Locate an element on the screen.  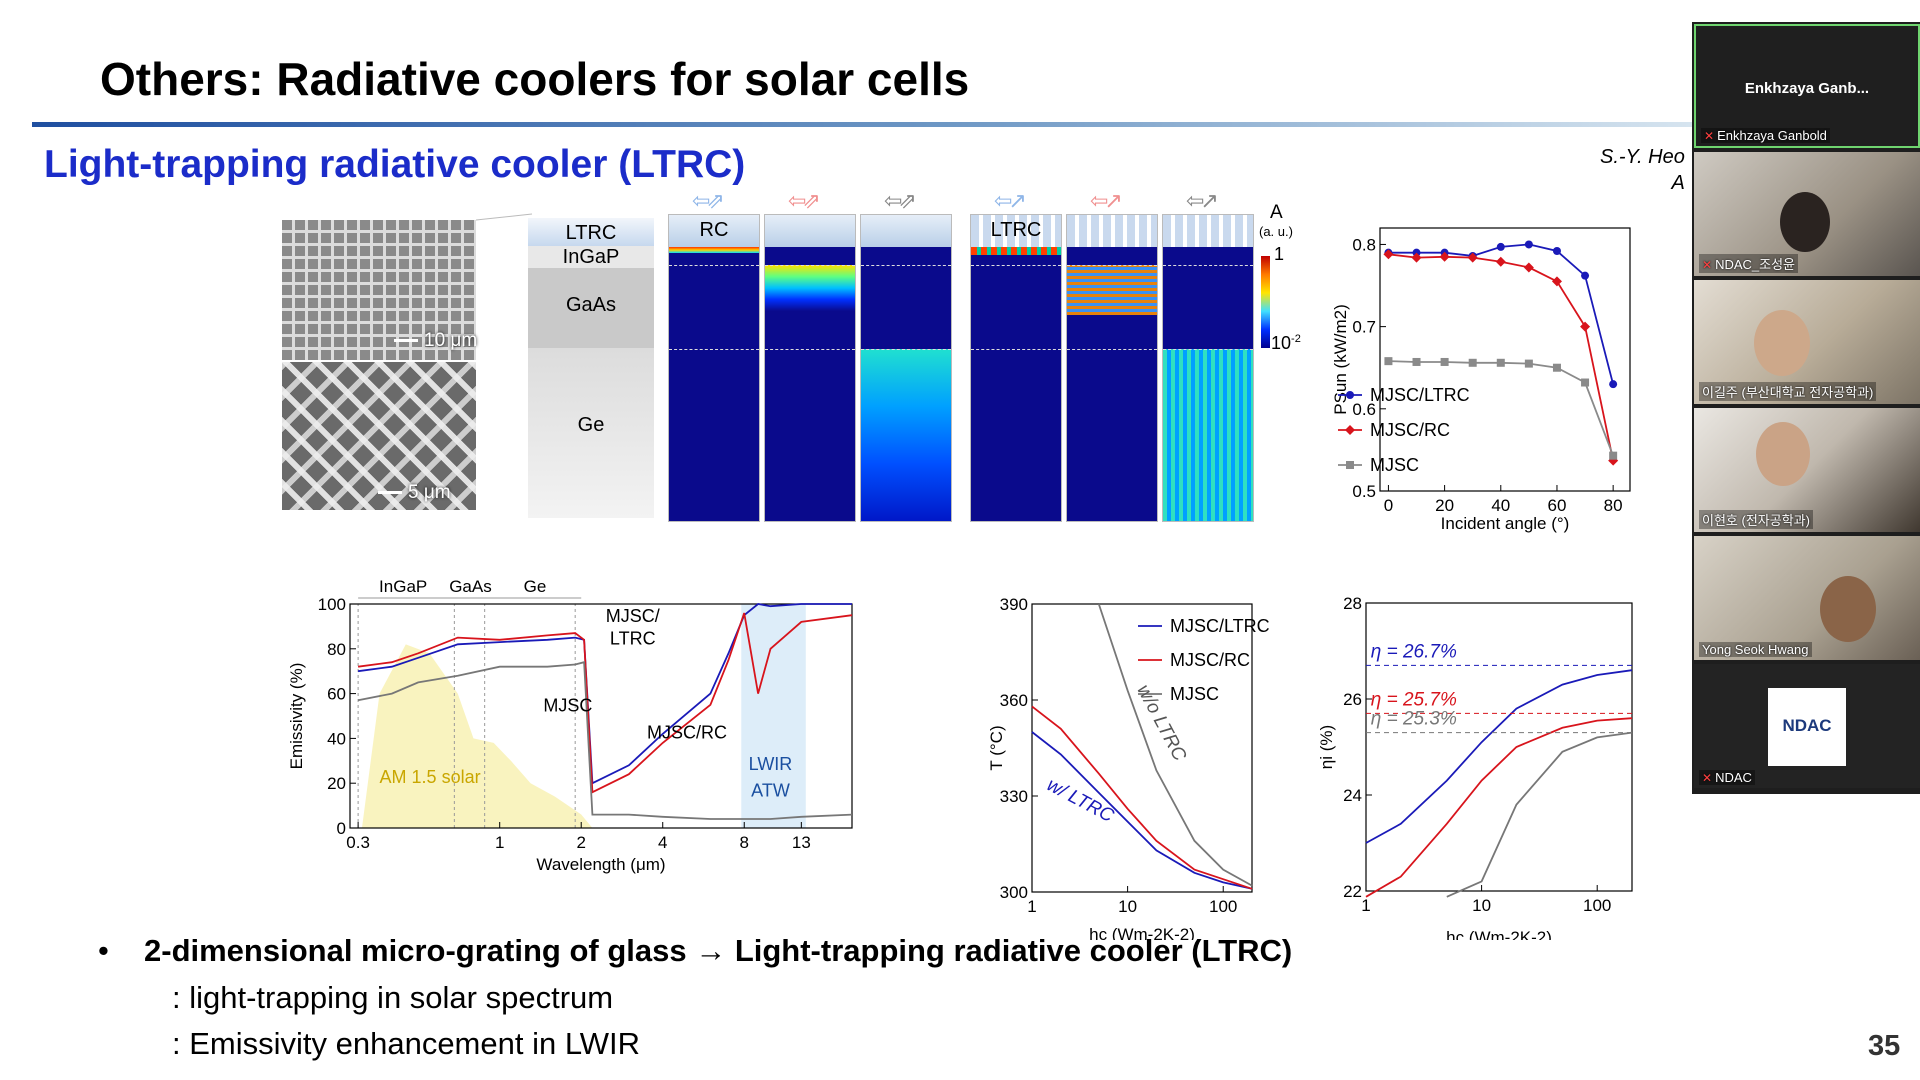
participant-tile-2: ✕ NDAC_조성윤 is located at coordinates (1807, 214).